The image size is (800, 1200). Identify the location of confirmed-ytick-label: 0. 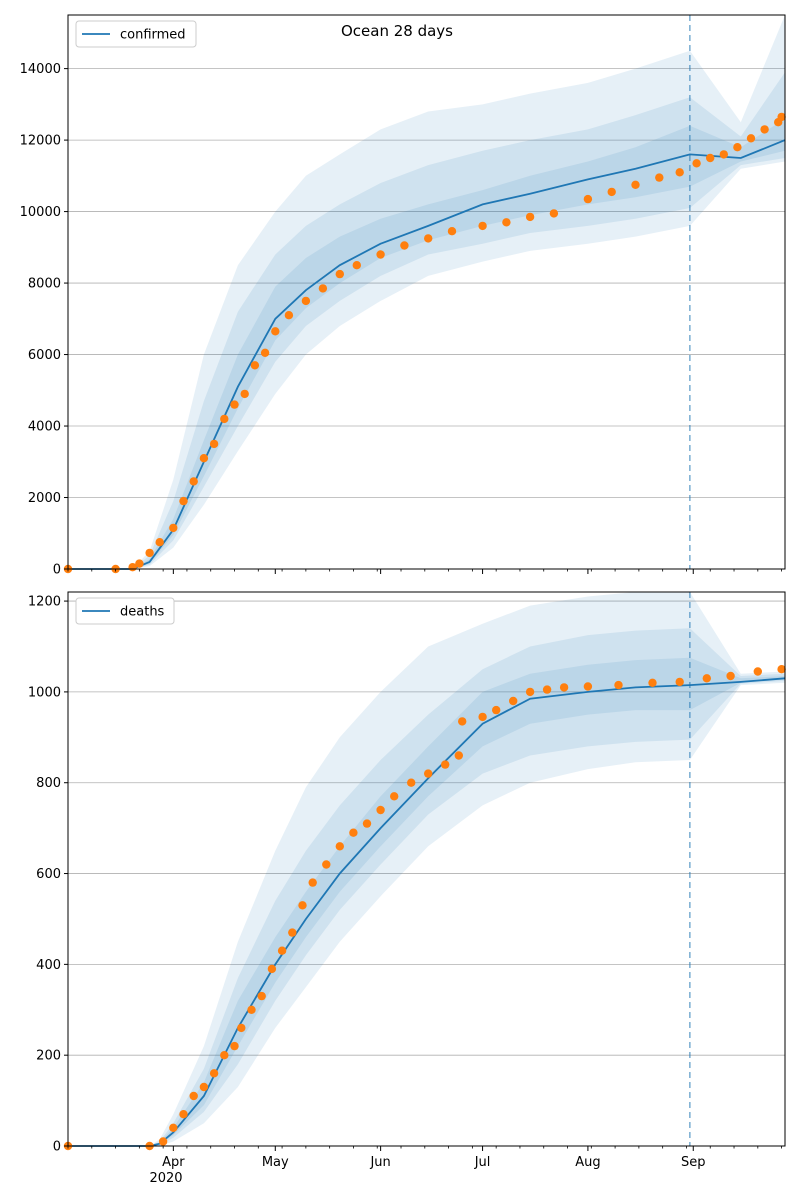
(57, 570).